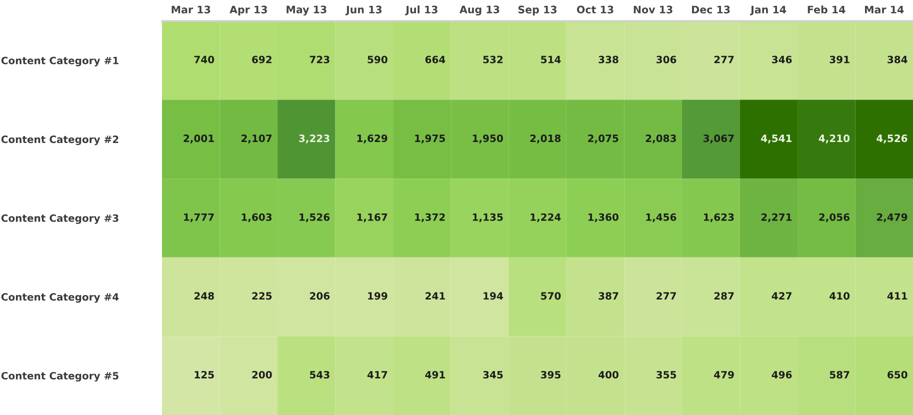 The height and width of the screenshot is (415, 913). Describe the element at coordinates (661, 139) in the screenshot. I see `data-label: 2,083` at that location.